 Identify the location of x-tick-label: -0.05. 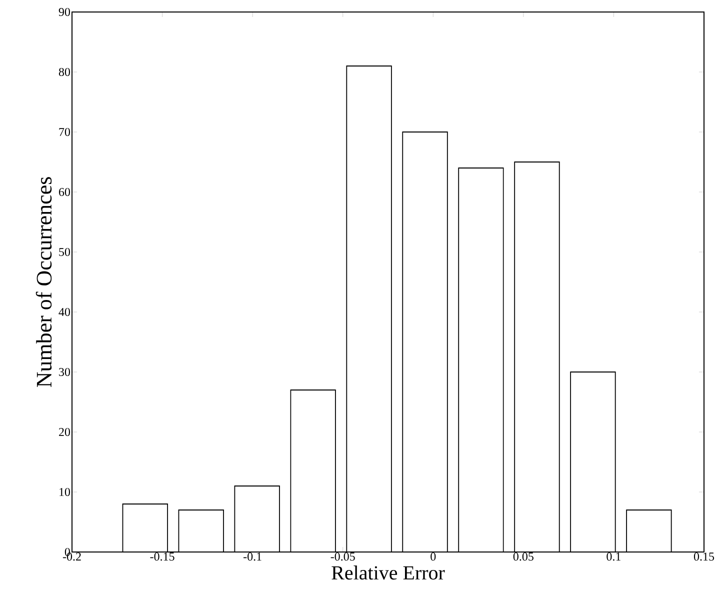
(342, 556).